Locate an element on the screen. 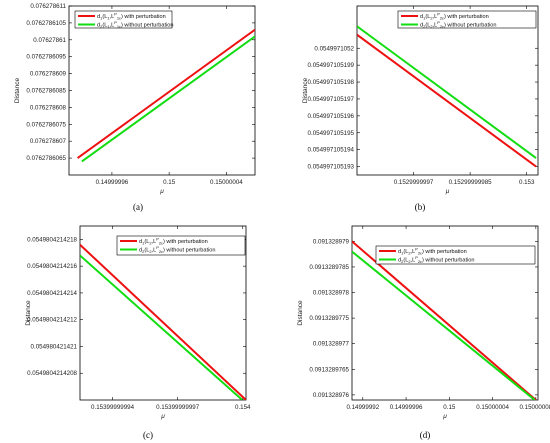 The width and height of the screenshot is (550, 443). legend-entry: d2(L1,LP1ε) without perturbation is located at coordinates (135, 24).